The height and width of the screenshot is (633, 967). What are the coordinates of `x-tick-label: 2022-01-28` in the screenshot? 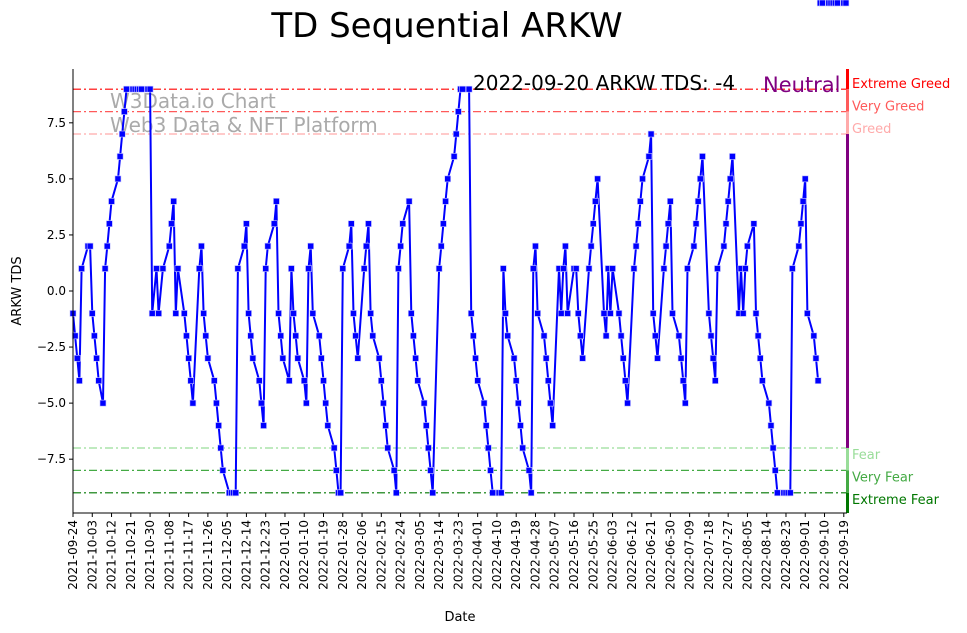 It's located at (343, 555).